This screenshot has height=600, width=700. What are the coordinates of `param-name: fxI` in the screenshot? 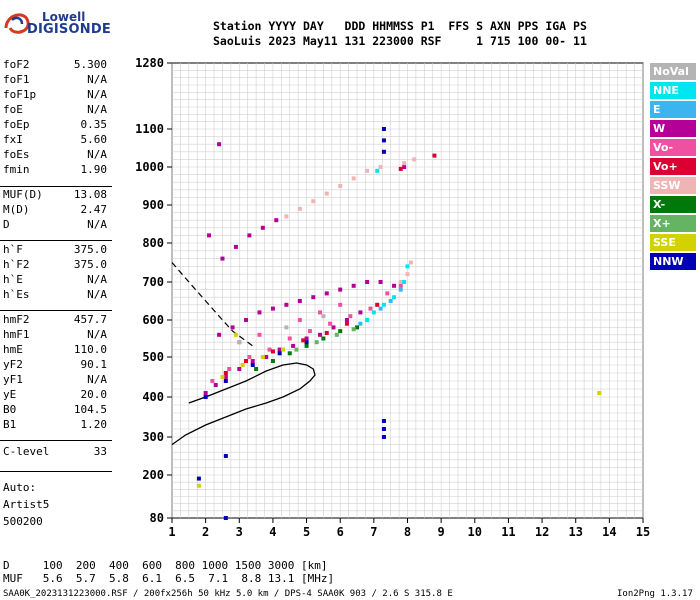 It's located at (13, 139).